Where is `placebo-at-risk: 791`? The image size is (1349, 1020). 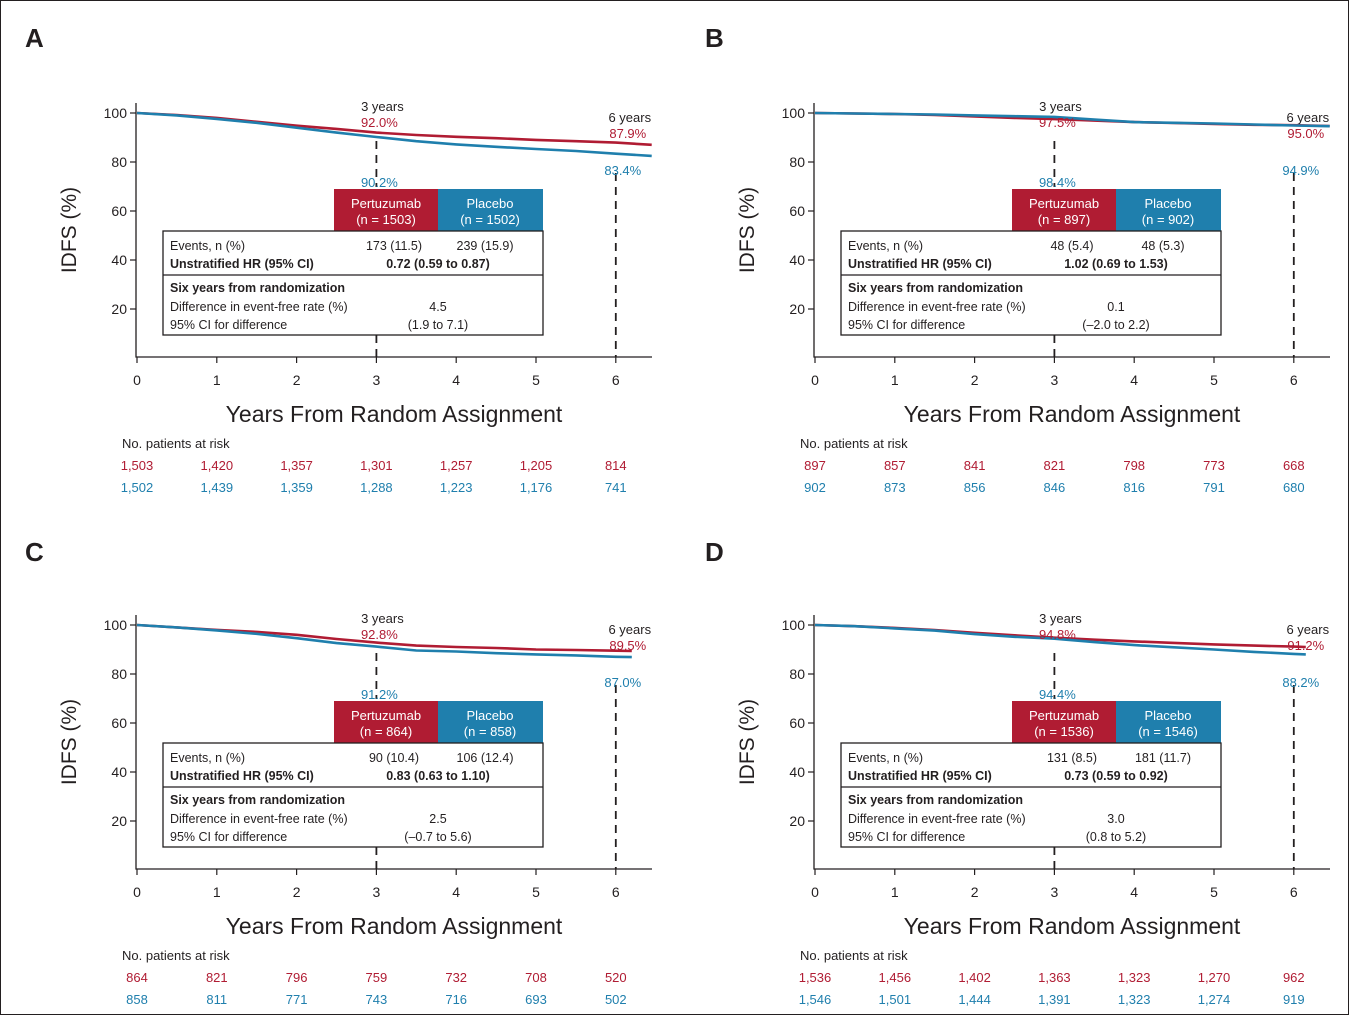
placebo-at-risk: 791 is located at coordinates (1214, 487).